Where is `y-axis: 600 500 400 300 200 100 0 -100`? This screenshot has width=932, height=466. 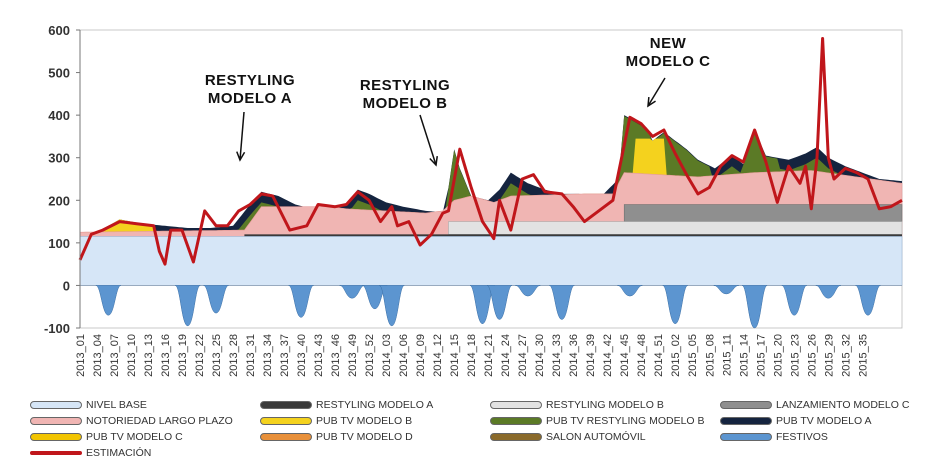 y-axis: 600 500 400 300 200 100 0 -100 is located at coordinates (62, 179).